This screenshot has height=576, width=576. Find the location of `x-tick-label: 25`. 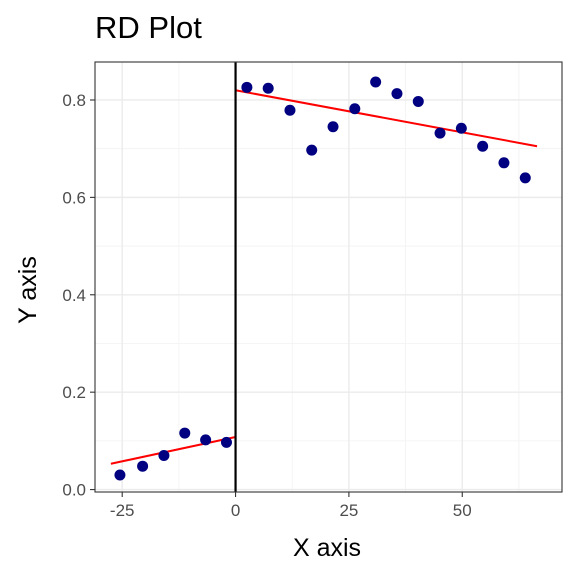

x-tick-label: 25 is located at coordinates (348, 510).